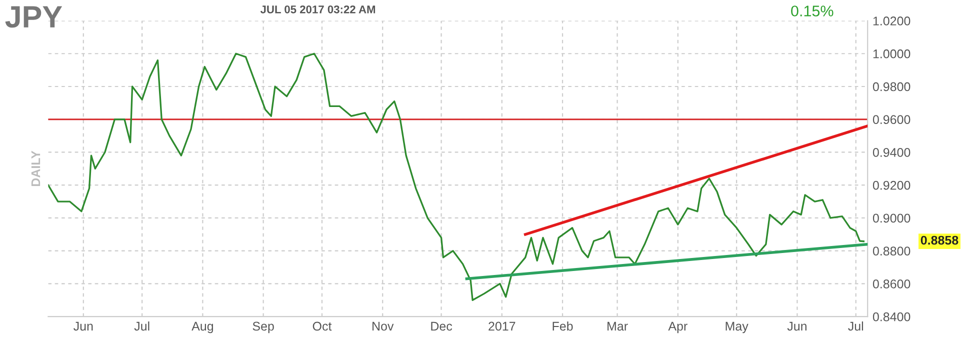  What do you see at coordinates (562, 326) in the screenshot?
I see `x-tick-label: Feb` at bounding box center [562, 326].